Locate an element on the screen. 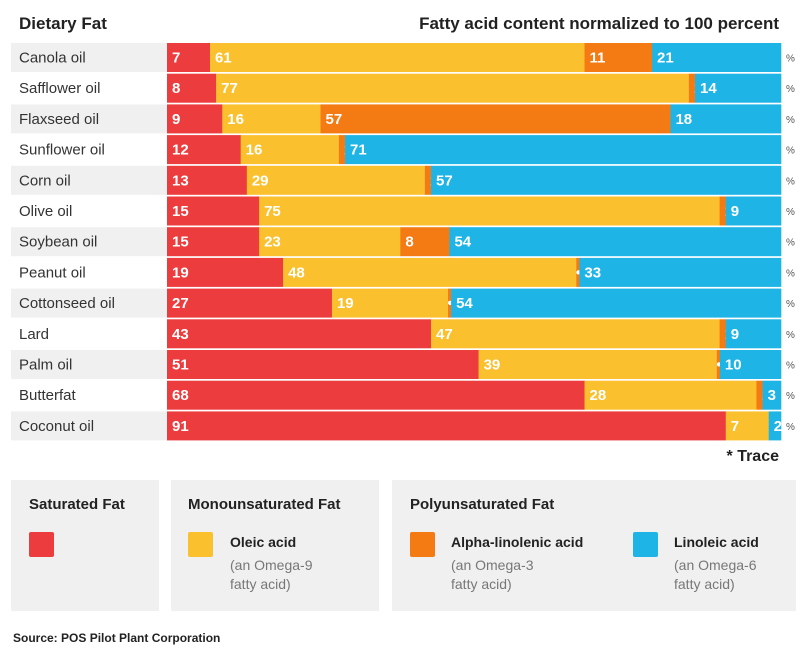 The image size is (807, 658). bar-value-label: 13 is located at coordinates (180, 180).